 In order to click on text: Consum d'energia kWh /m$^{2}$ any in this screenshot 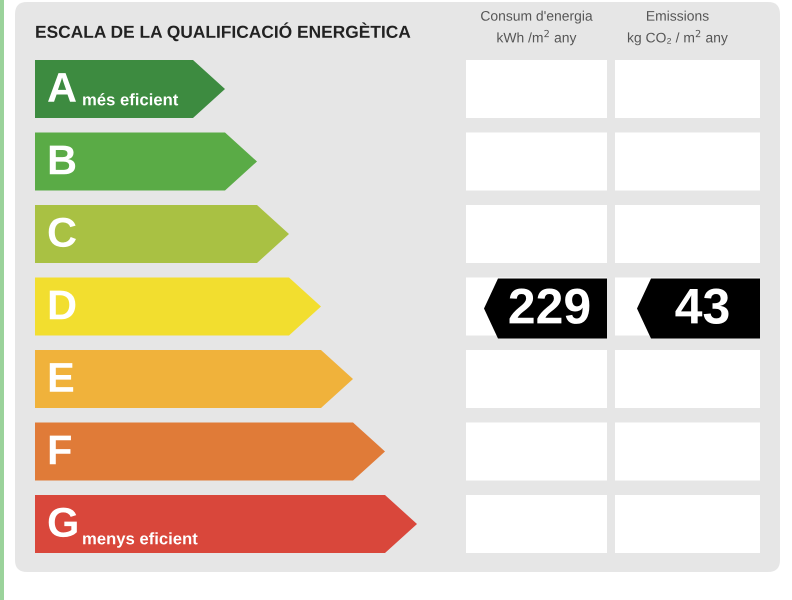, I will do `click(537, 28)`.